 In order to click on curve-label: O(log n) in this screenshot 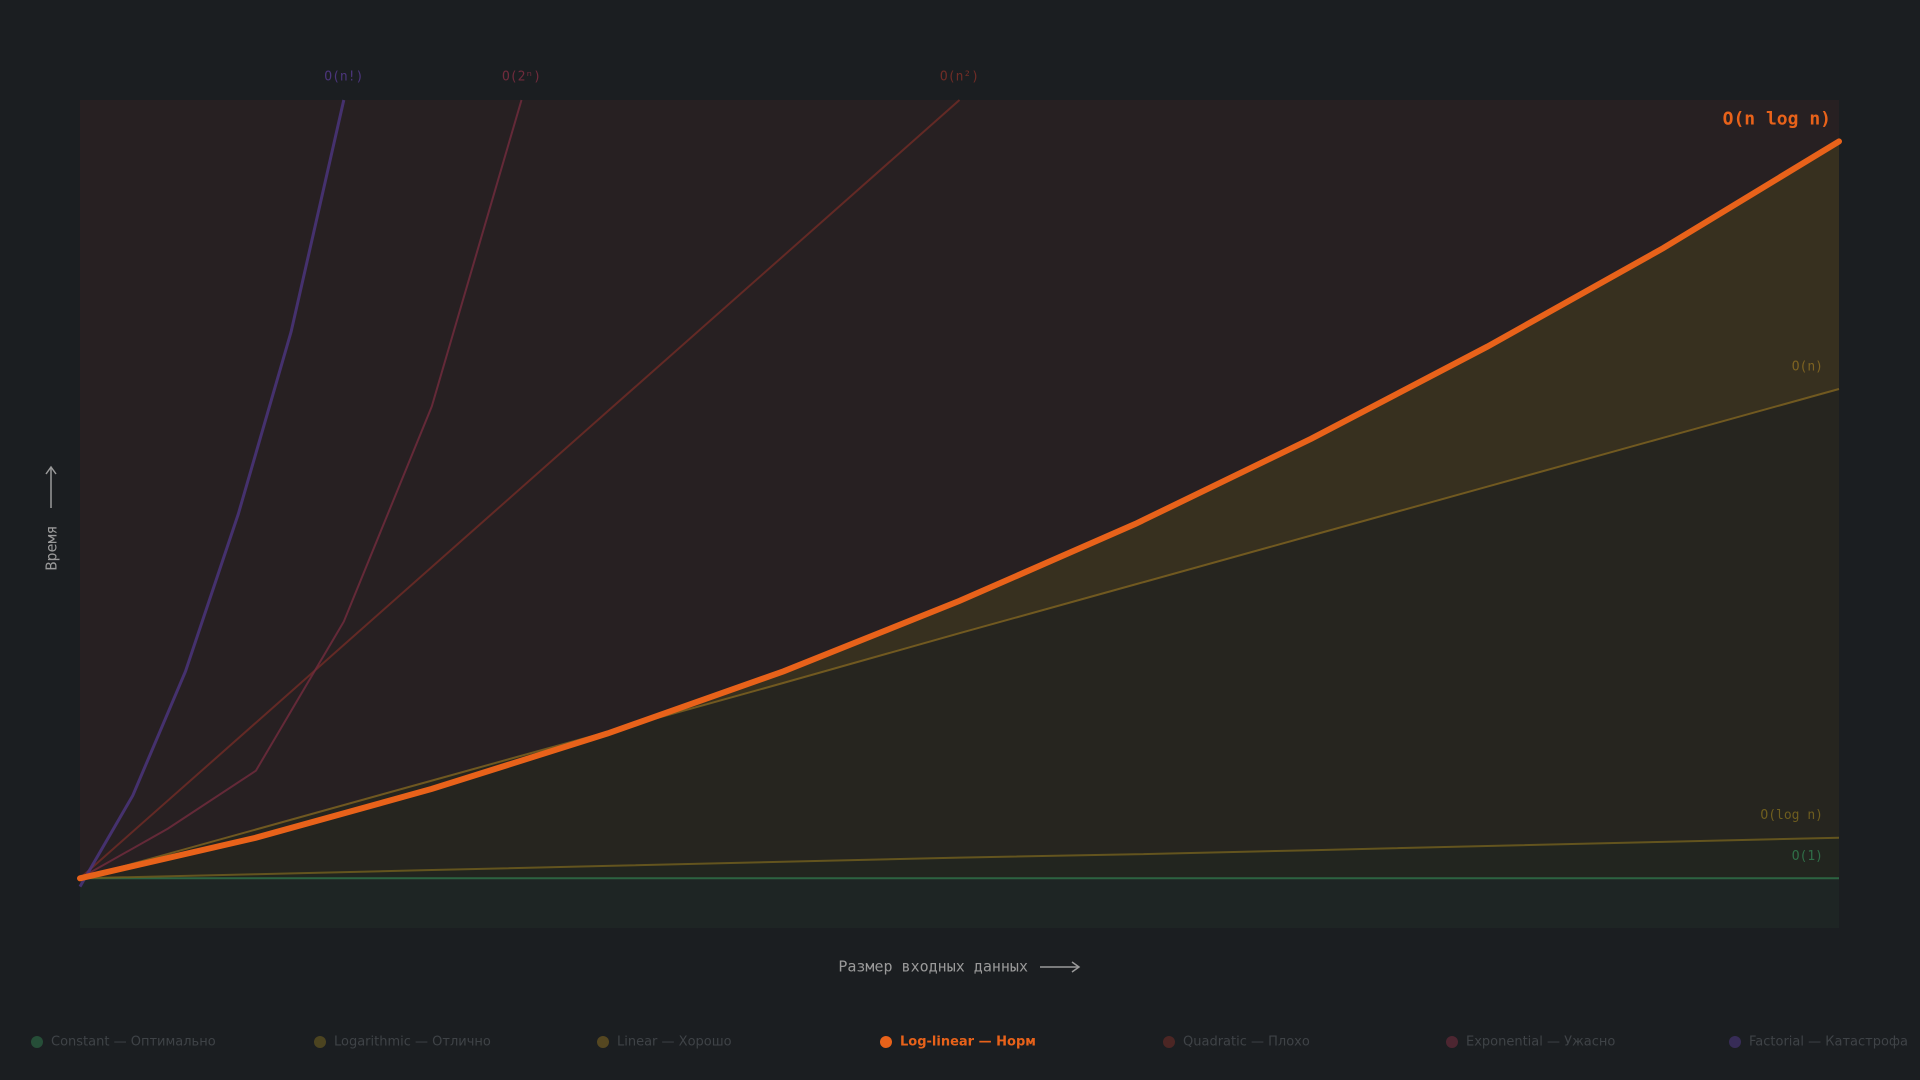, I will do `click(1791, 815)`.